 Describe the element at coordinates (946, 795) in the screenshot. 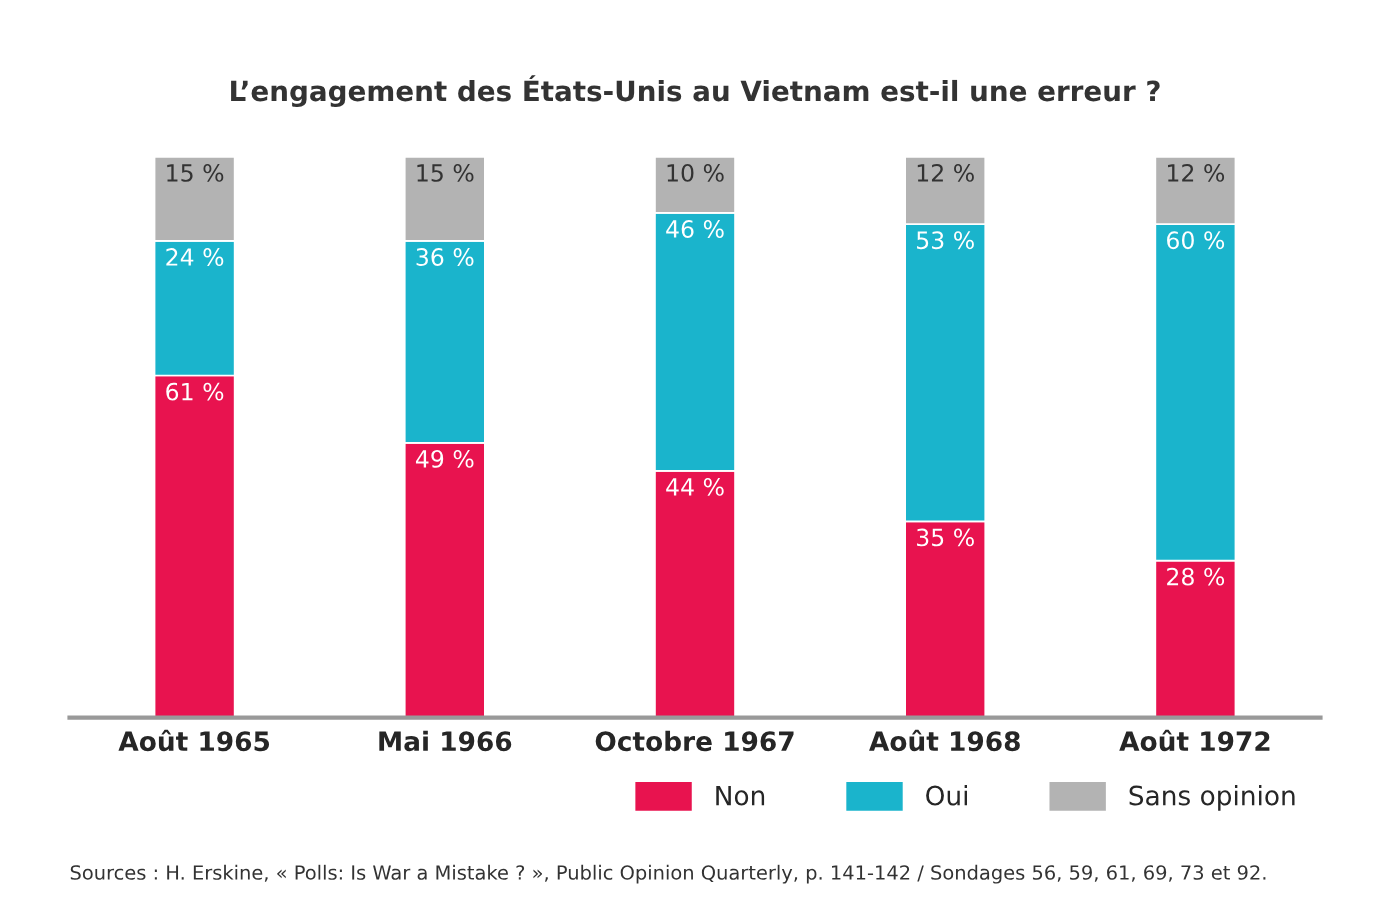

I see `legend-label: Oui` at that location.